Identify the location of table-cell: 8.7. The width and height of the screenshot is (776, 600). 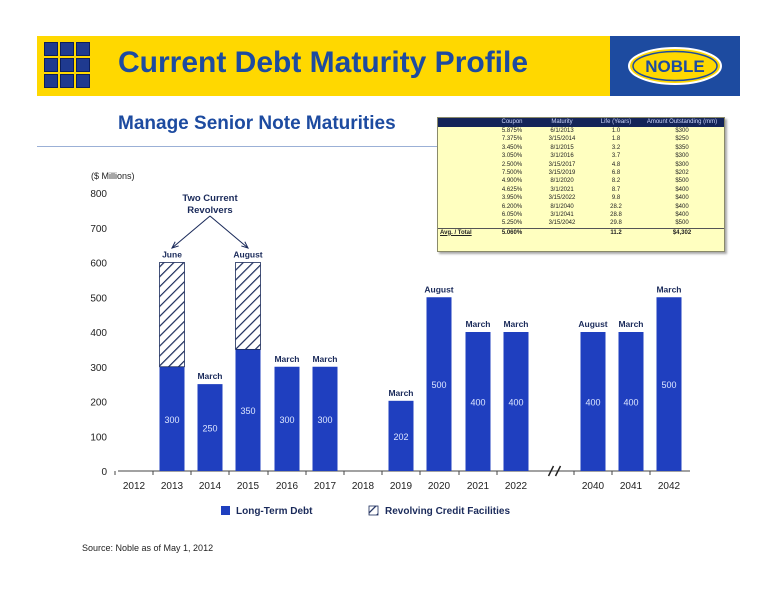
(616, 189).